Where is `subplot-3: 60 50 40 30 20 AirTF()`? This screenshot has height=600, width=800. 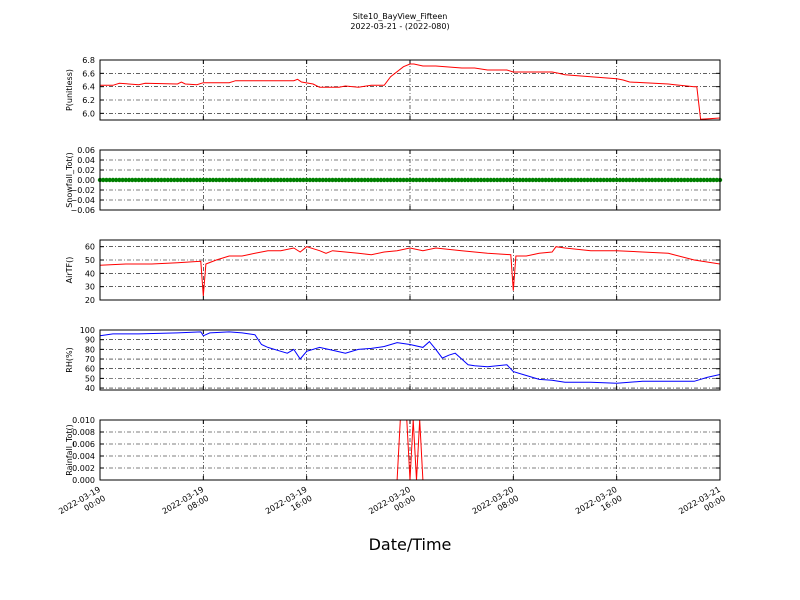
subplot-3: 60 50 40 30 20 AirTF() is located at coordinates (393, 272).